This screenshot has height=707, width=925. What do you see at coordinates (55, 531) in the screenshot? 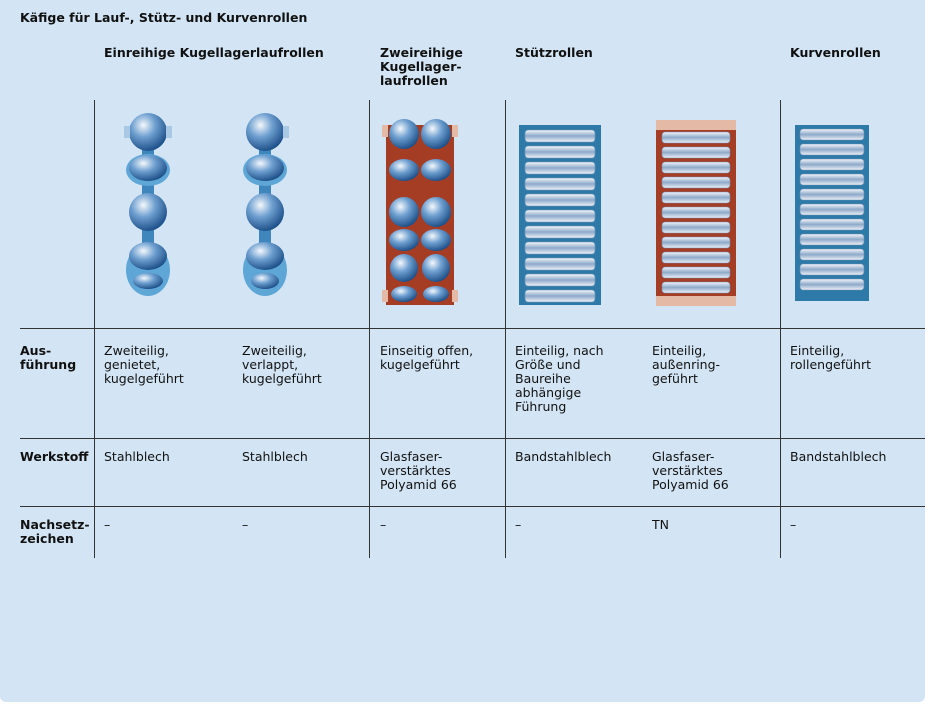
I see `row-label: Nachsetz- zeichen` at bounding box center [55, 531].